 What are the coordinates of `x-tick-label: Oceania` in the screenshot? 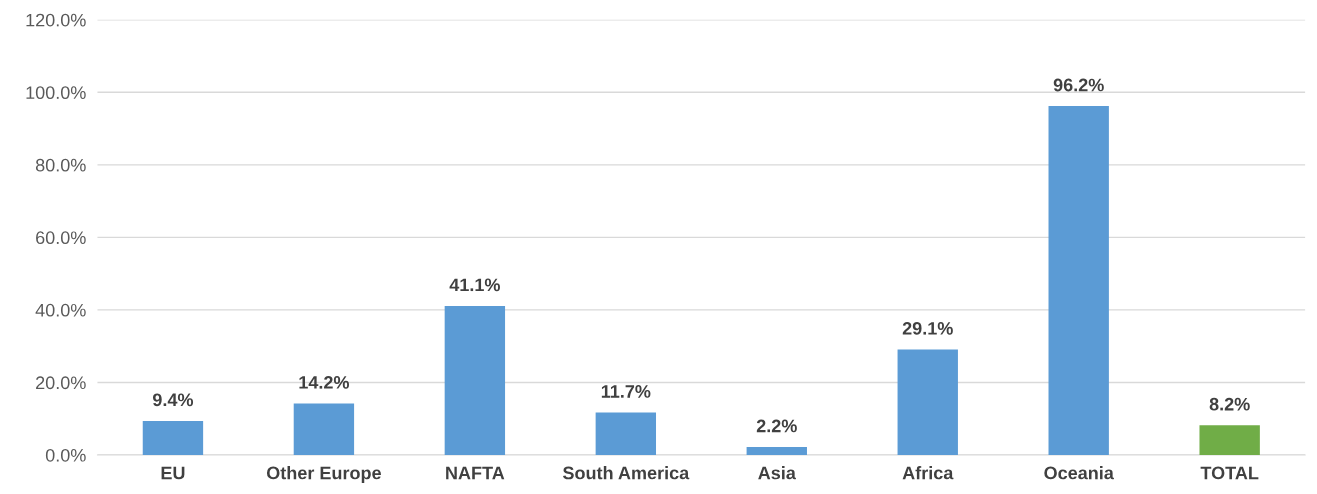 It's located at (1079, 473).